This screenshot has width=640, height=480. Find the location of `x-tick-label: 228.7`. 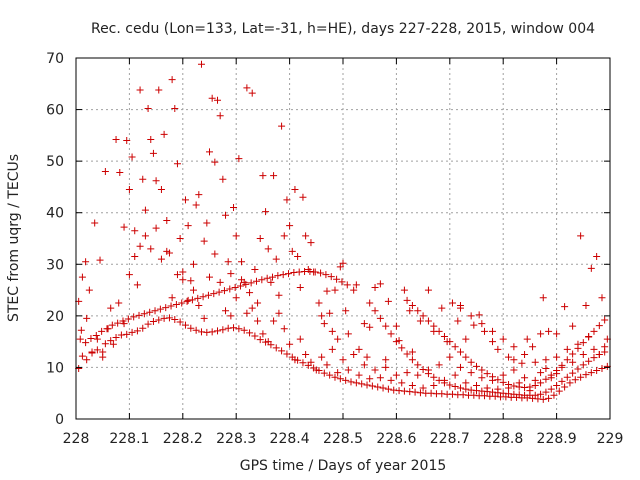

x-tick-label: 228.7 is located at coordinates (450, 439).